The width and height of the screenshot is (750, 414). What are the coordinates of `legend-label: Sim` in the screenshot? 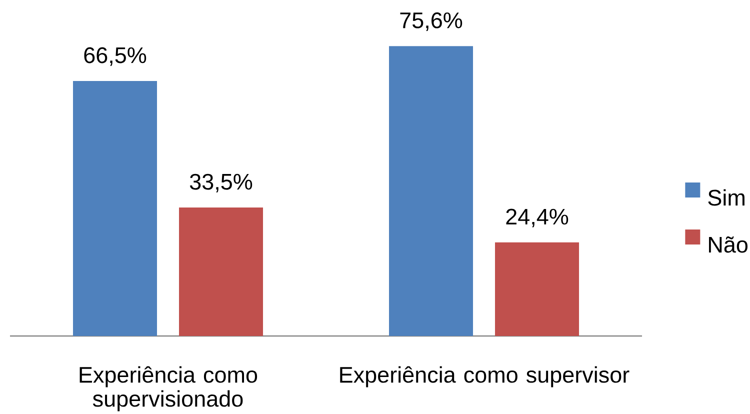 It's located at (726, 197).